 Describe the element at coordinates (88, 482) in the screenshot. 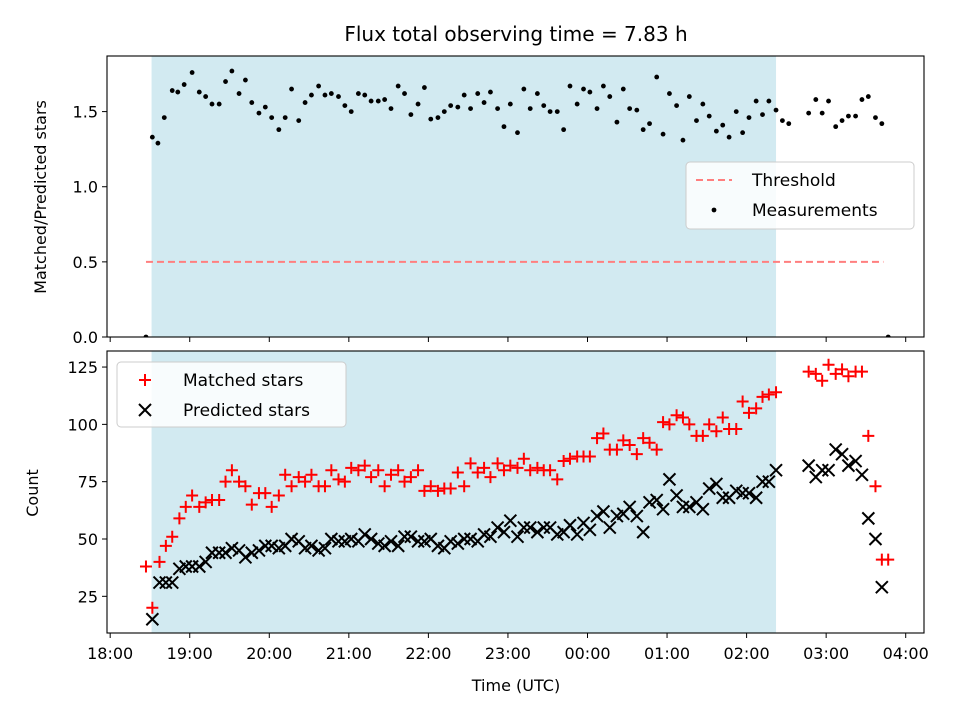

I see `bottom-y-tick-label: 75` at that location.